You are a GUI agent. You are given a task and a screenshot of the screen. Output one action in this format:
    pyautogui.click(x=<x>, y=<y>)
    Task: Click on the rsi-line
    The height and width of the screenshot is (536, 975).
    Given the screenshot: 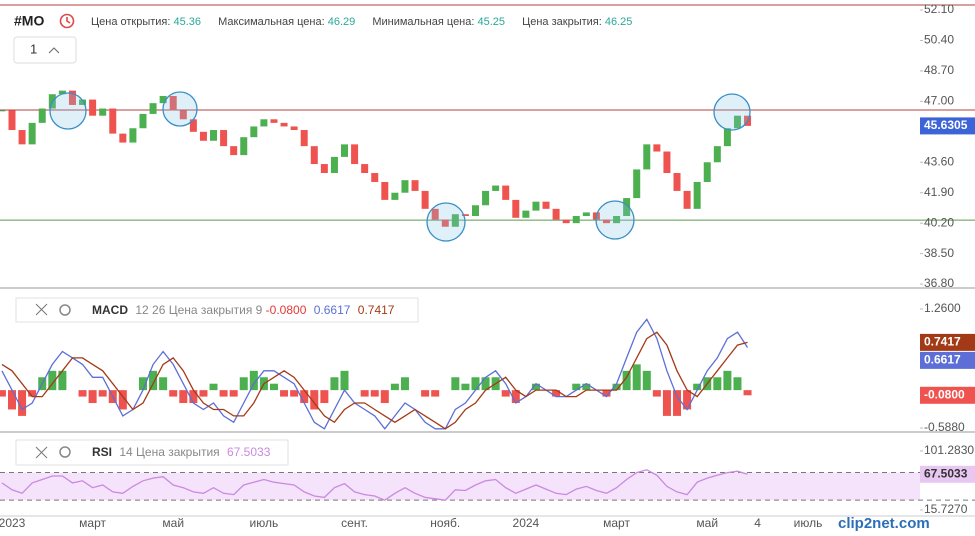 What is the action you would take?
    pyautogui.click(x=374, y=485)
    